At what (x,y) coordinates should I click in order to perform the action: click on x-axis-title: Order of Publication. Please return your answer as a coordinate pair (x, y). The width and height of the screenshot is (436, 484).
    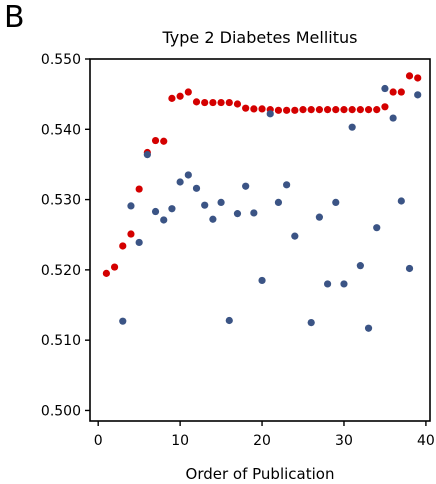
    Looking at the image, I should click on (260, 474).